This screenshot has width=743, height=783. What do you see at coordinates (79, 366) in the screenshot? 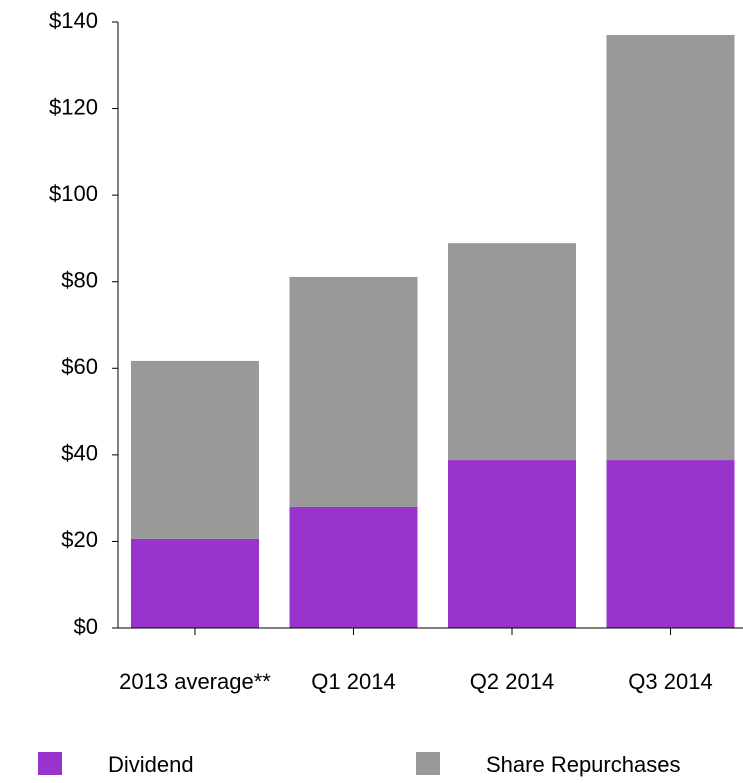
I see `y-tick-label: $60` at bounding box center [79, 366].